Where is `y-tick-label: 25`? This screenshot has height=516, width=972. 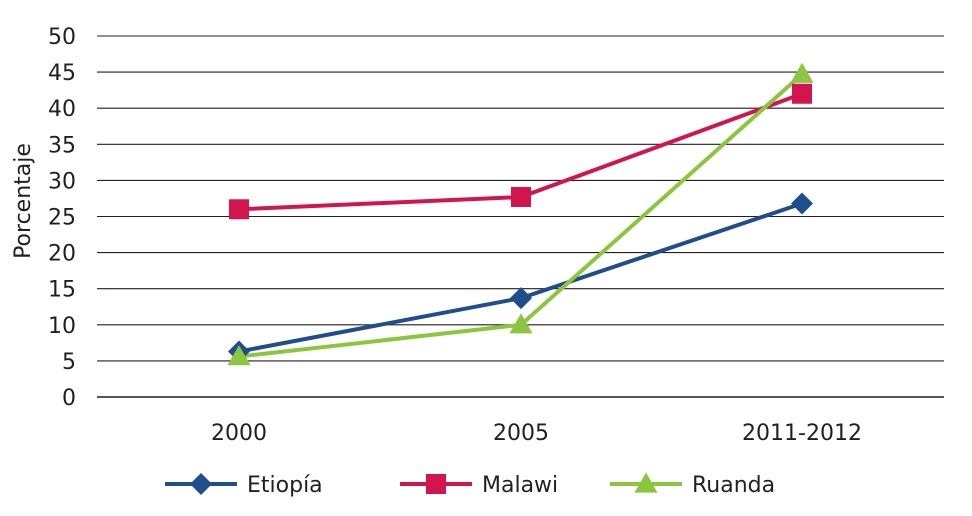
y-tick-label: 25 is located at coordinates (62, 218).